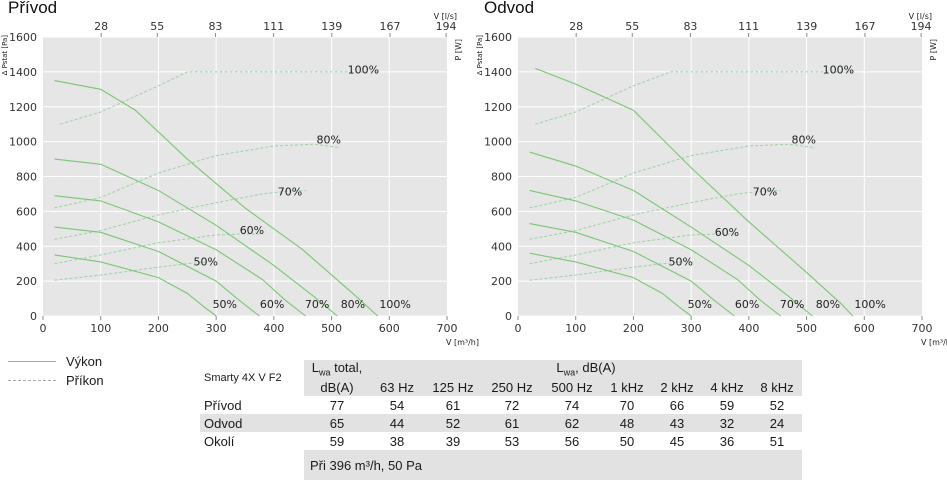 The image size is (947, 494). What do you see at coordinates (777, 441) in the screenshot?
I see `noise-cell: 51` at bounding box center [777, 441].